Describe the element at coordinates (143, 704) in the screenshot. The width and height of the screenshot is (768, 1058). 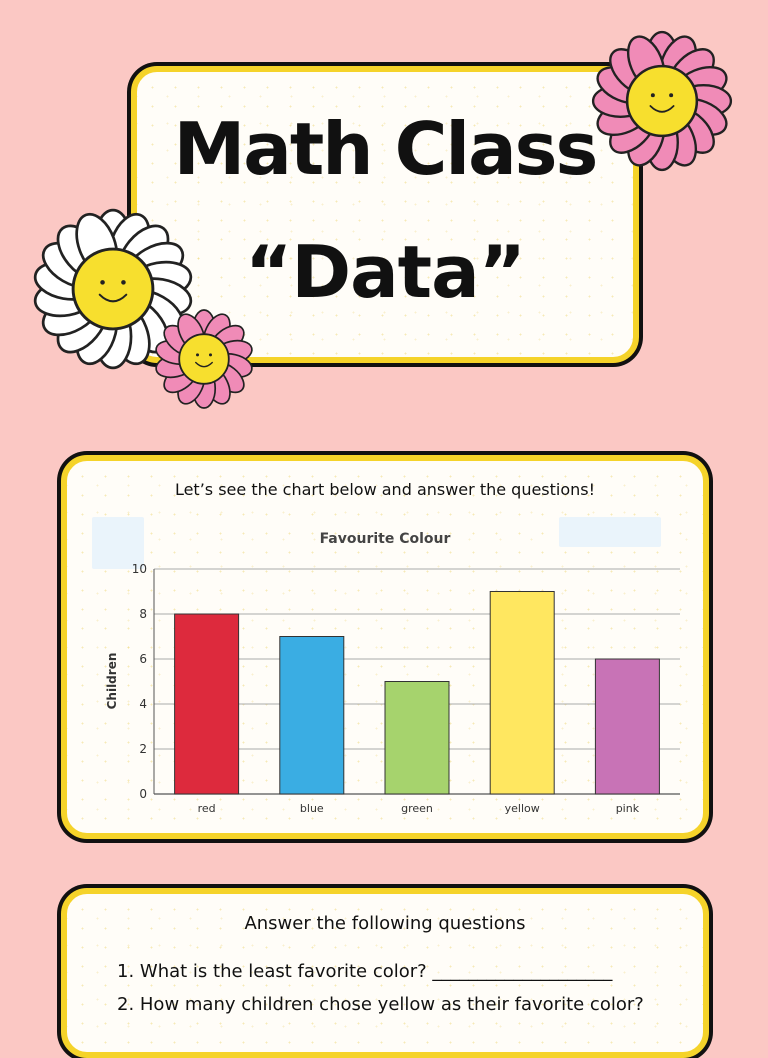
I see `y-tick-label: 4` at that location.